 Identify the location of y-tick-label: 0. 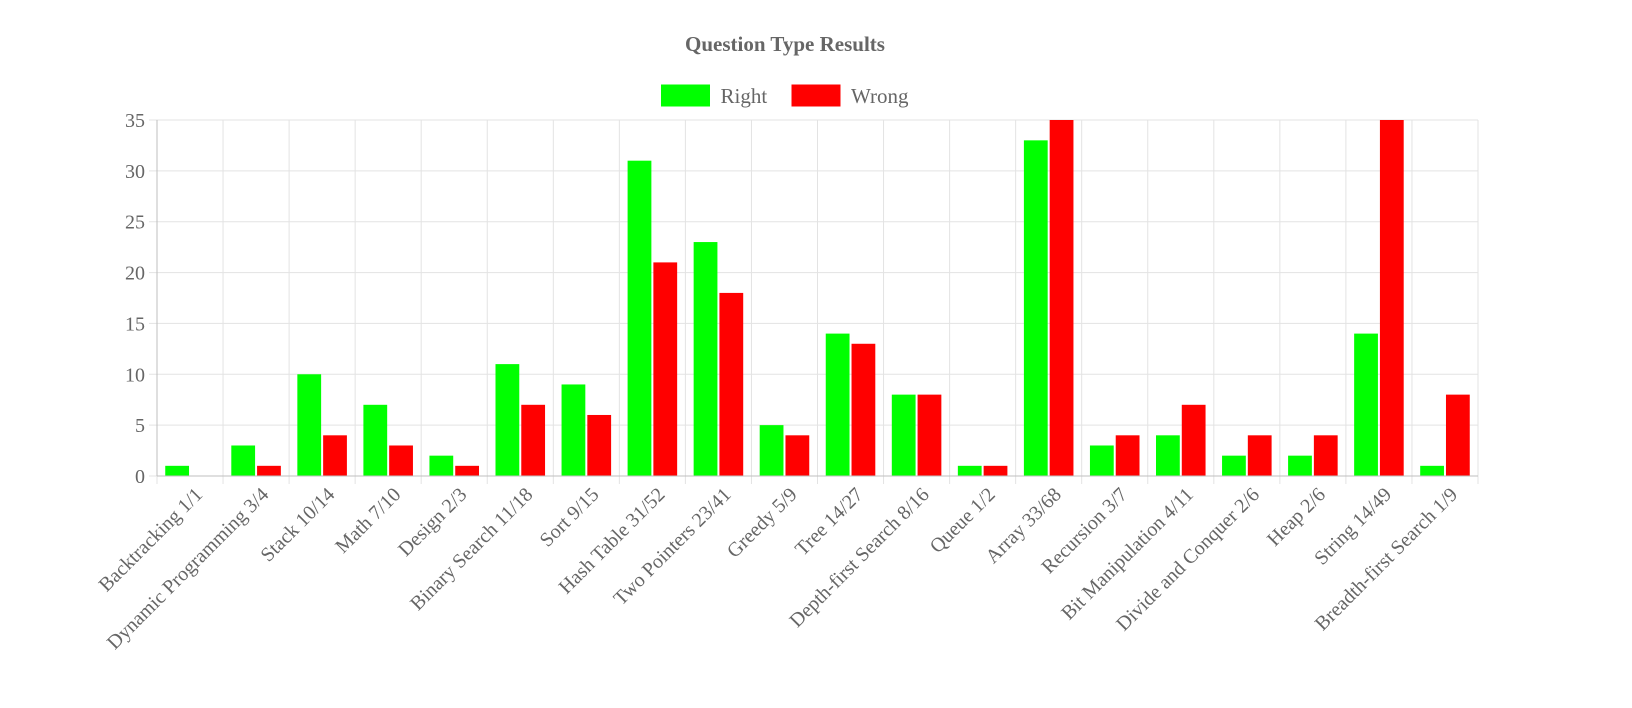
(140, 477).